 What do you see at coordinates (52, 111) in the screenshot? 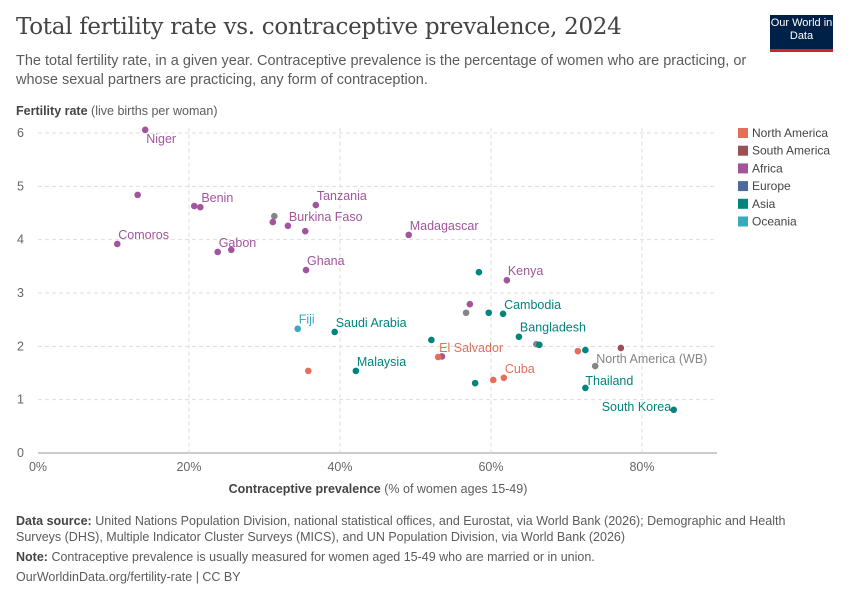
I see `y-axis-label-bold: Fertility rate` at bounding box center [52, 111].